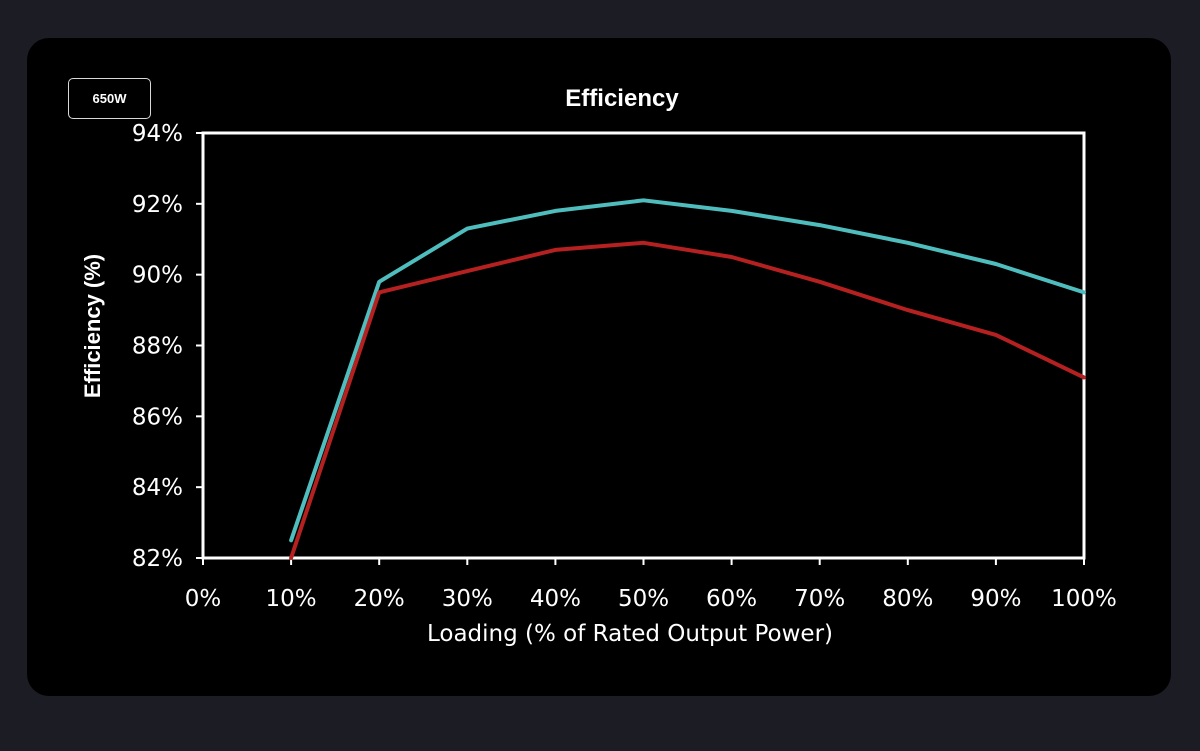 The width and height of the screenshot is (1200, 751). I want to click on x-tick-label: 50%, so click(643, 599).